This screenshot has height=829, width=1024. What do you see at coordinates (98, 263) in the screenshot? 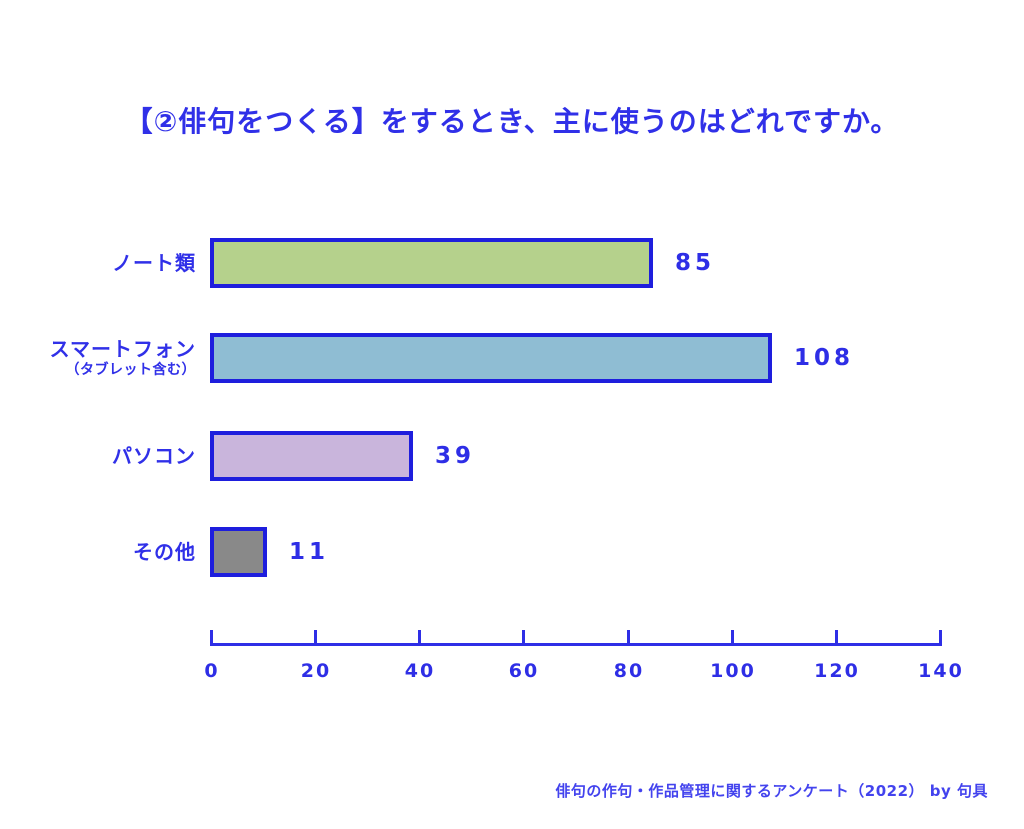
I see `category-label: ノート類` at bounding box center [98, 263].